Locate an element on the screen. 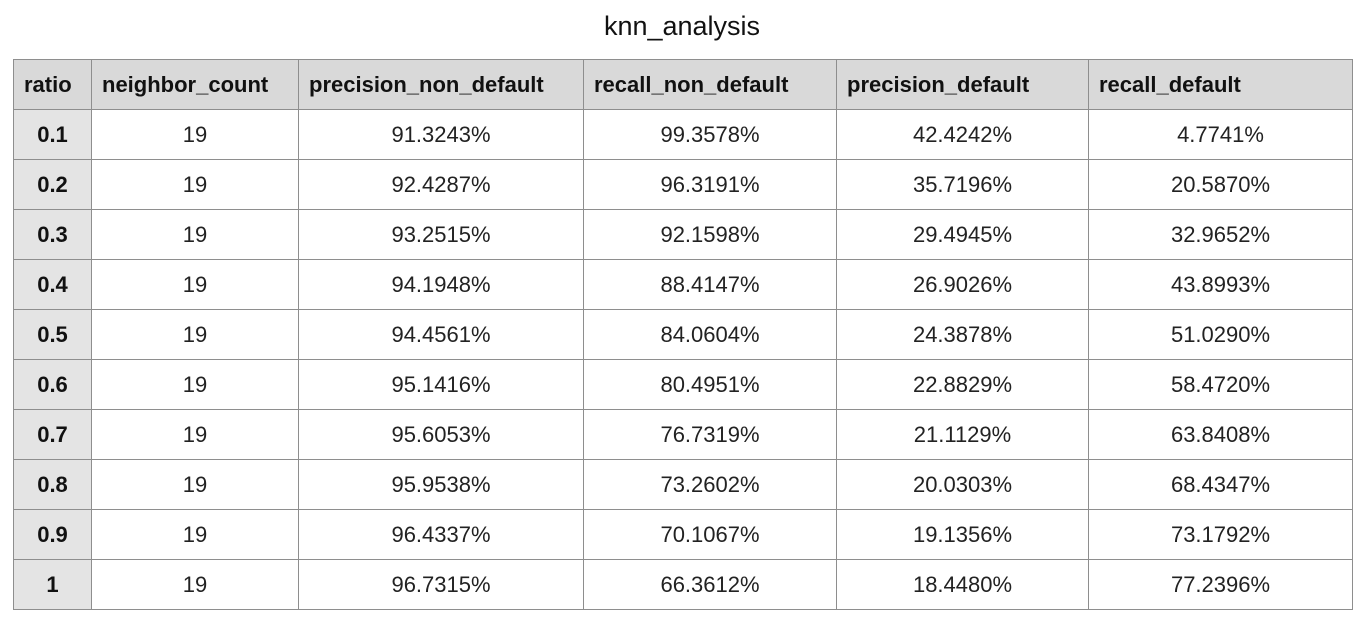 Image resolution: width=1364 pixels, height=618 pixels. cell-ratio: 0.5 is located at coordinates (52, 334).